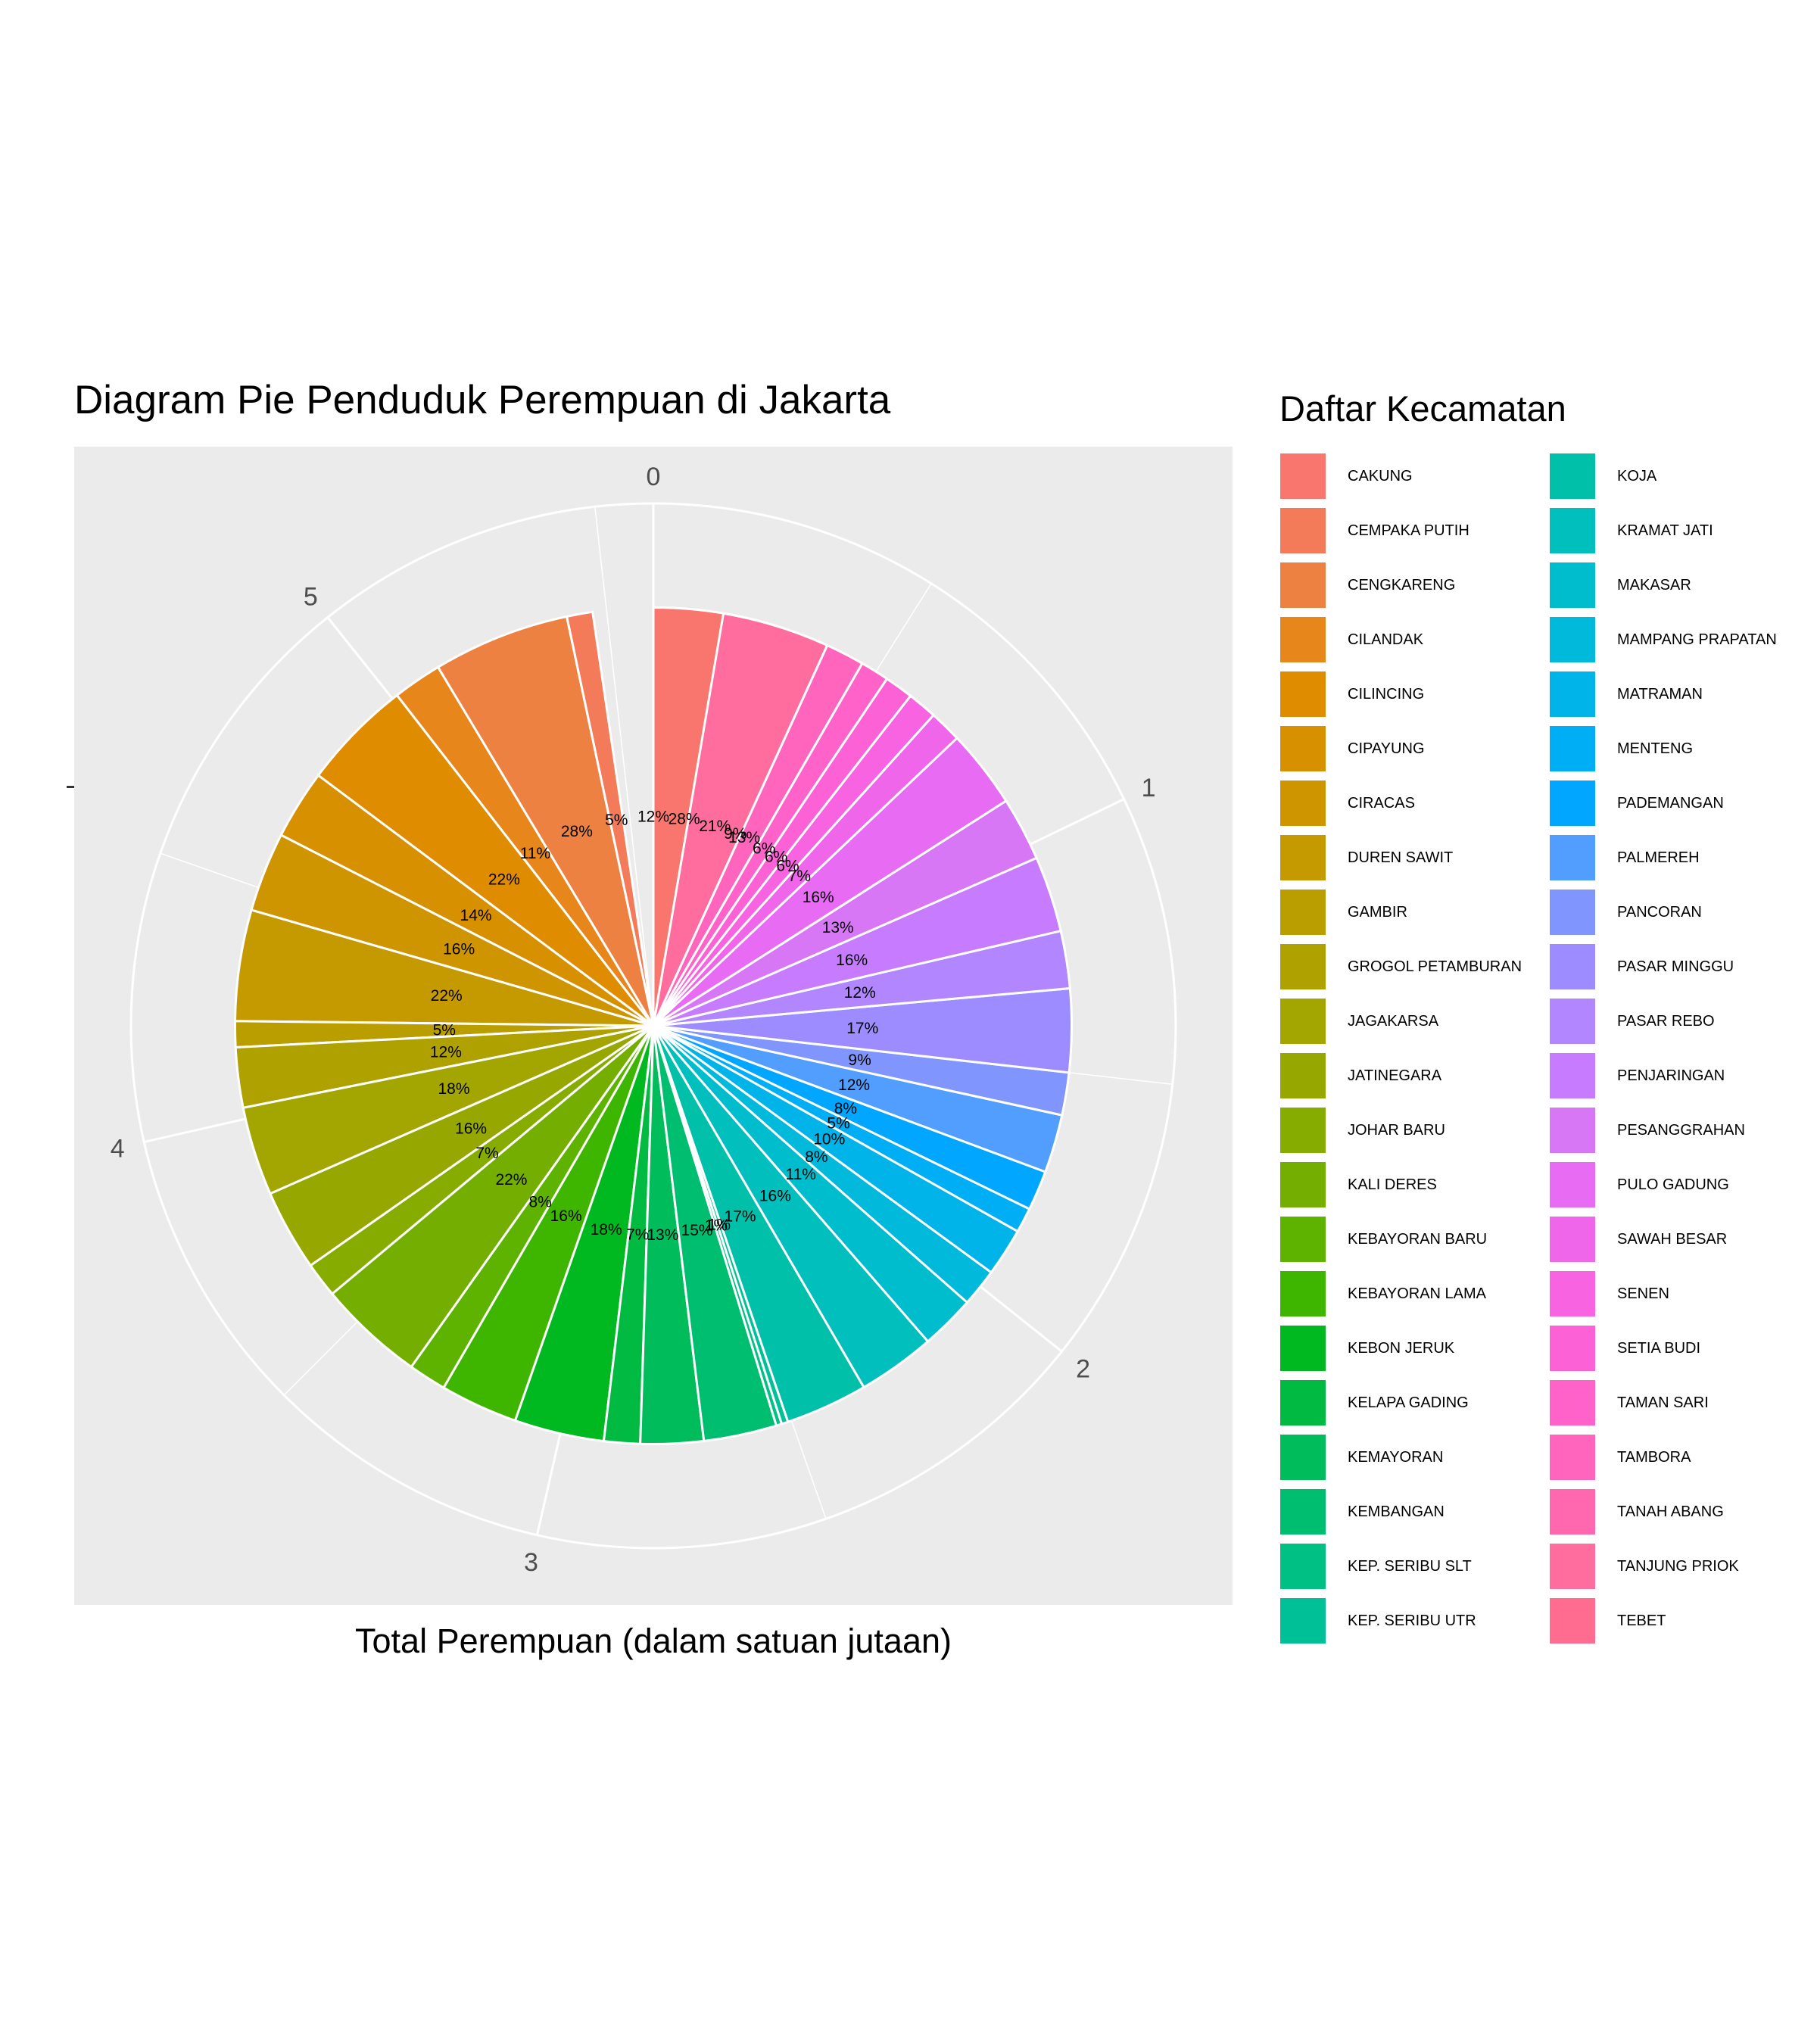 Image resolution: width=1817 pixels, height=2044 pixels. Describe the element at coordinates (1602, 476) in the screenshot. I see `legend-item: KOJA` at that location.